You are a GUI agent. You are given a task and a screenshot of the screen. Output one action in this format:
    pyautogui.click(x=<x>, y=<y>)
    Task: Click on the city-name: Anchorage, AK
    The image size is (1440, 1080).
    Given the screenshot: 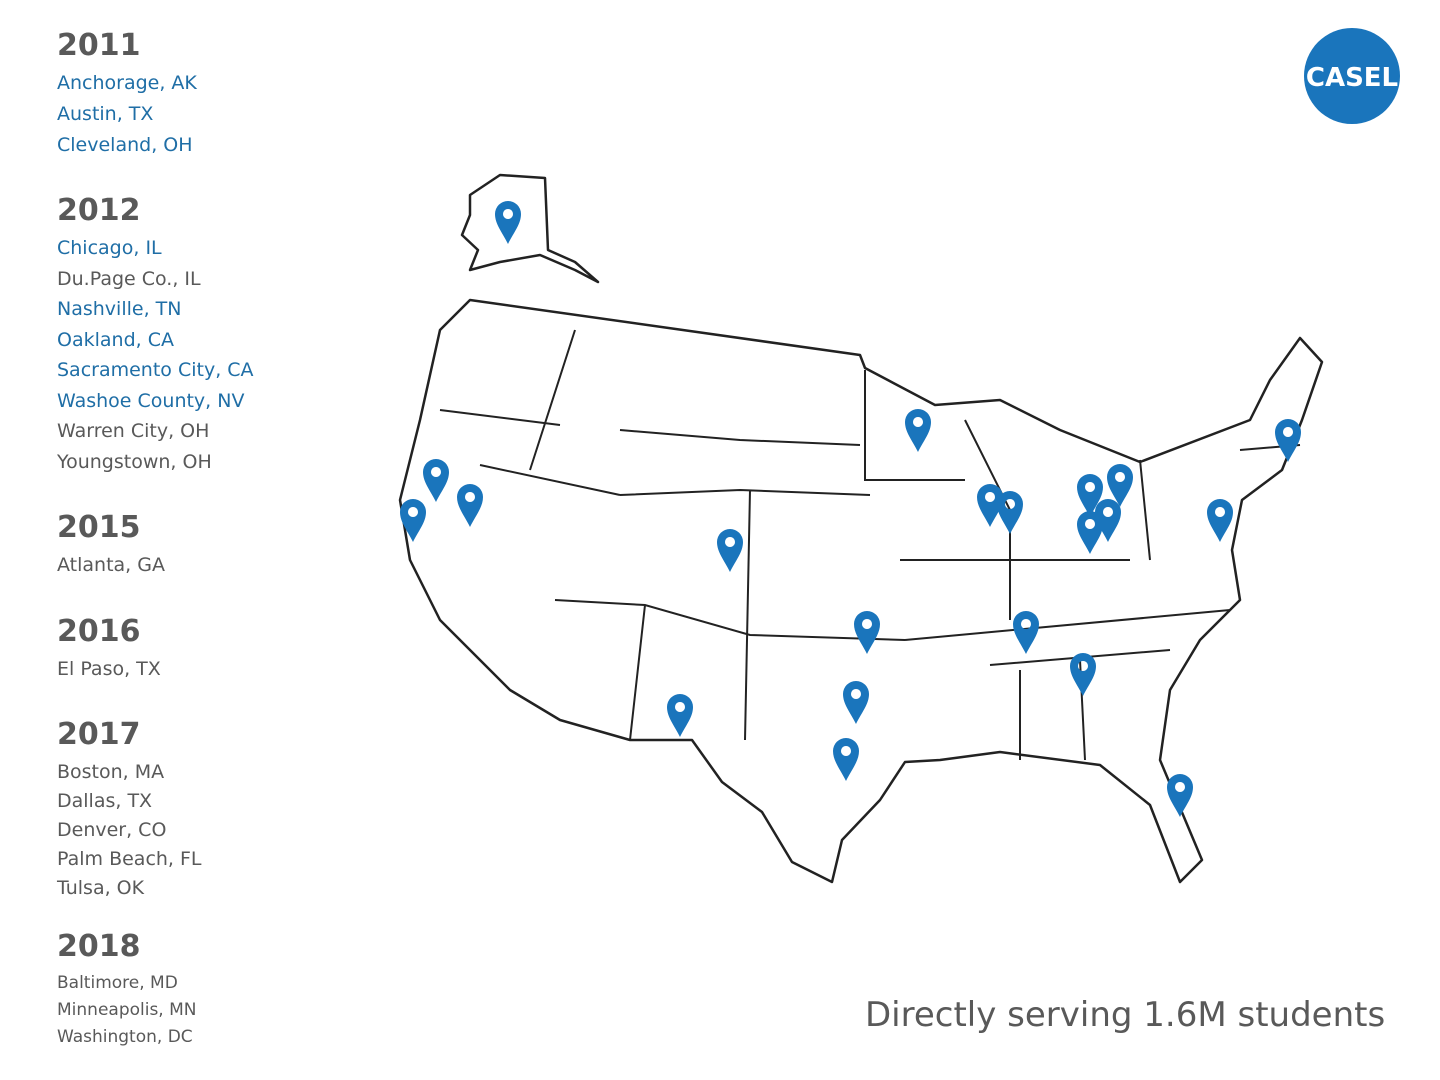 What is the action you would take?
    pyautogui.click(x=127, y=83)
    